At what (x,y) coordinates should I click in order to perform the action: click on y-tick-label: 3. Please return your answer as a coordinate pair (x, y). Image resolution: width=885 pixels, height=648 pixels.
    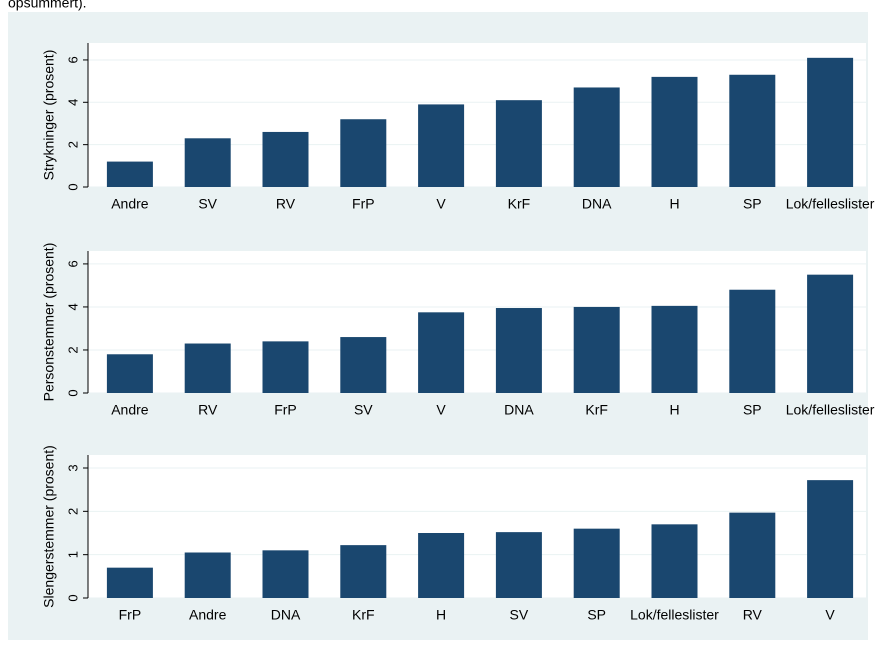
    Looking at the image, I should click on (72, 467).